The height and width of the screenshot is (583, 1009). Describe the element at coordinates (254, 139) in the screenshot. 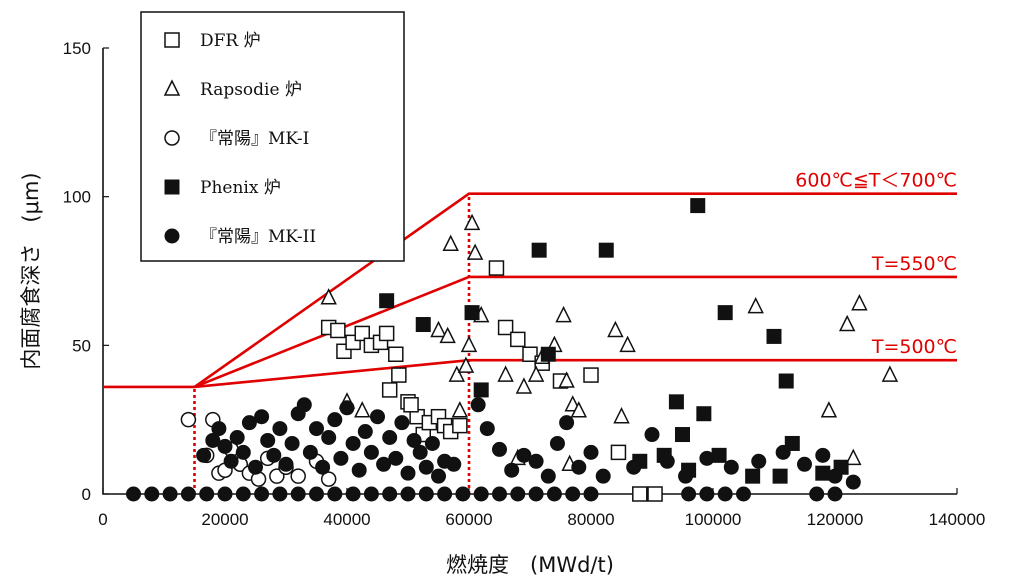

I see `legend-label: 『常陽』MK-I` at that location.